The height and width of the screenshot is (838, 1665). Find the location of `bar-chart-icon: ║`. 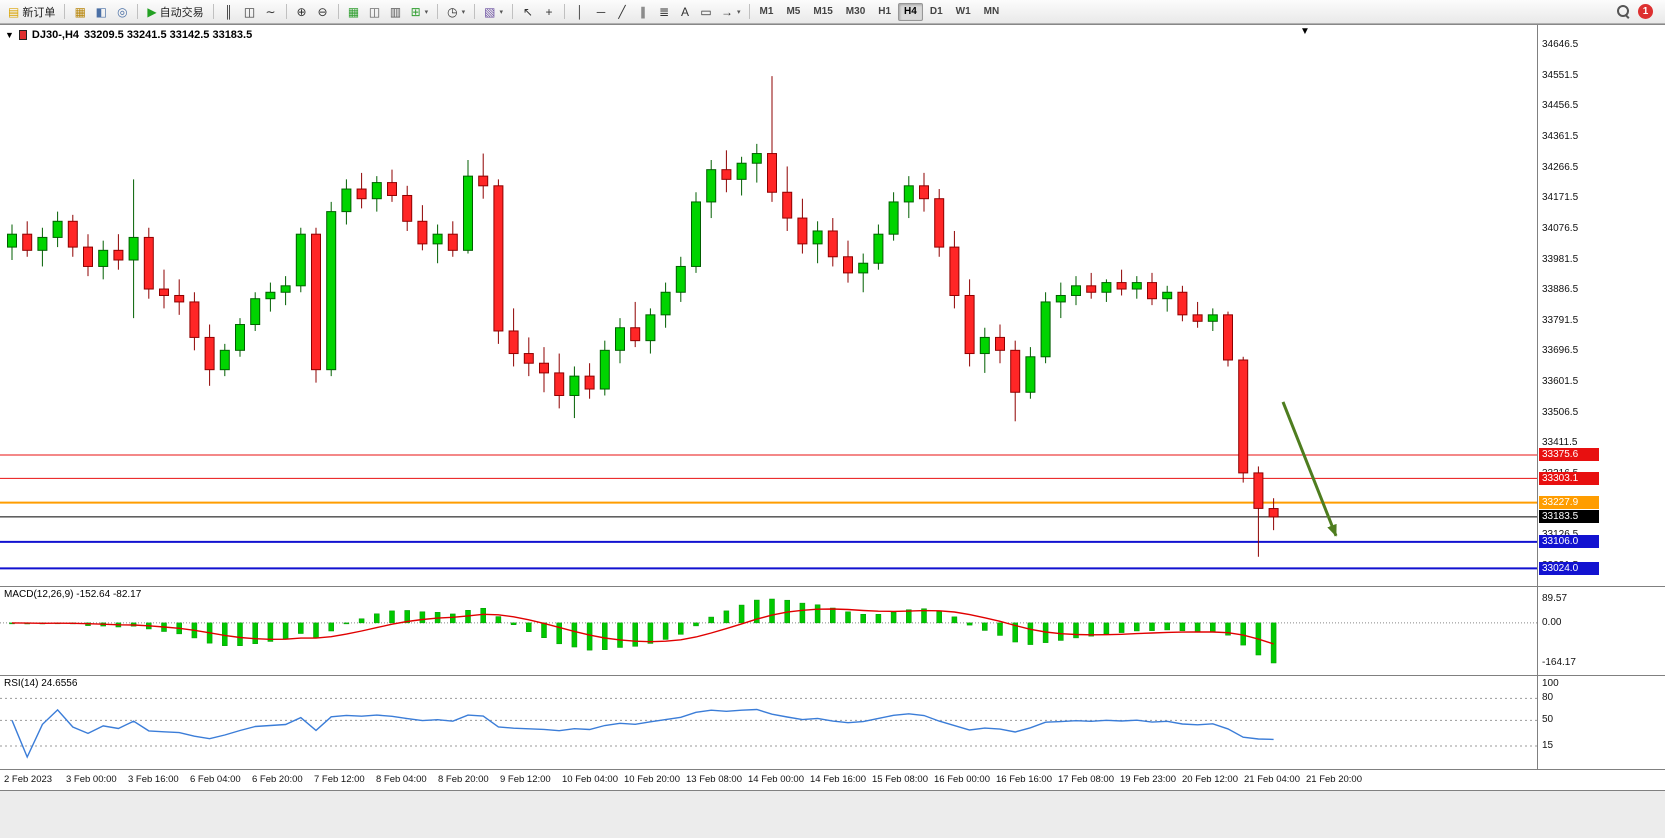

bar-chart-icon: ║ is located at coordinates (228, 11).